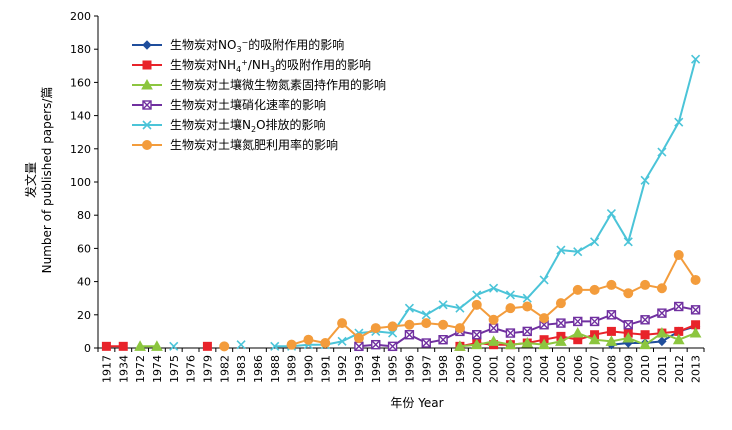  Describe the element at coordinates (80, 16) in the screenshot. I see `y-tick-label: 200` at that location.